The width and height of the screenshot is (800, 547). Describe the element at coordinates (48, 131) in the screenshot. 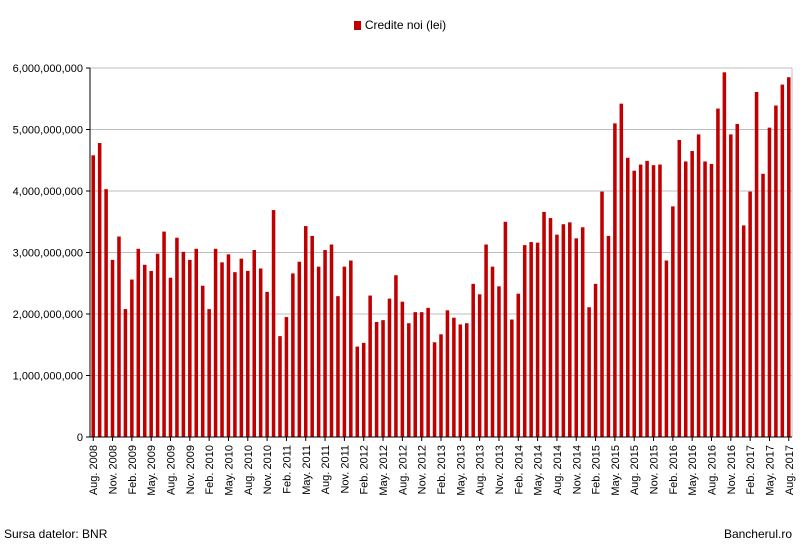

I see `y-tick-label: 5,000,000,000` at that location.